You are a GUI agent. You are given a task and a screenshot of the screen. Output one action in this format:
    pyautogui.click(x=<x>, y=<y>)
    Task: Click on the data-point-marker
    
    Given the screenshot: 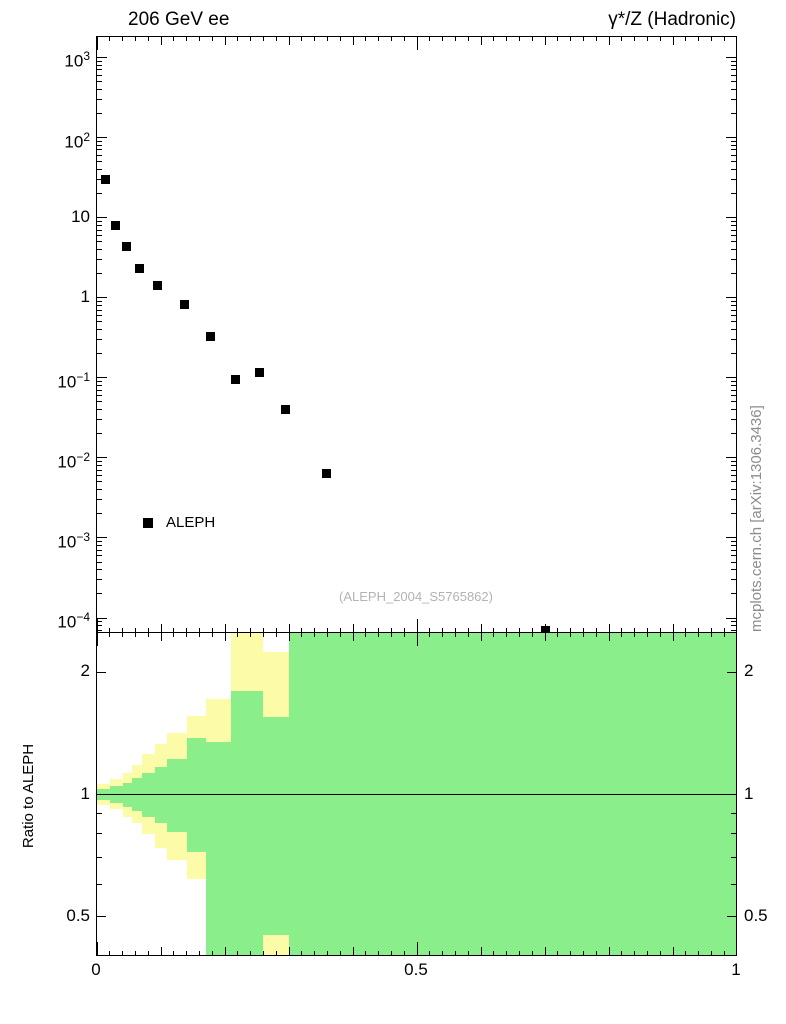 What is the action you would take?
    pyautogui.click(x=140, y=269)
    